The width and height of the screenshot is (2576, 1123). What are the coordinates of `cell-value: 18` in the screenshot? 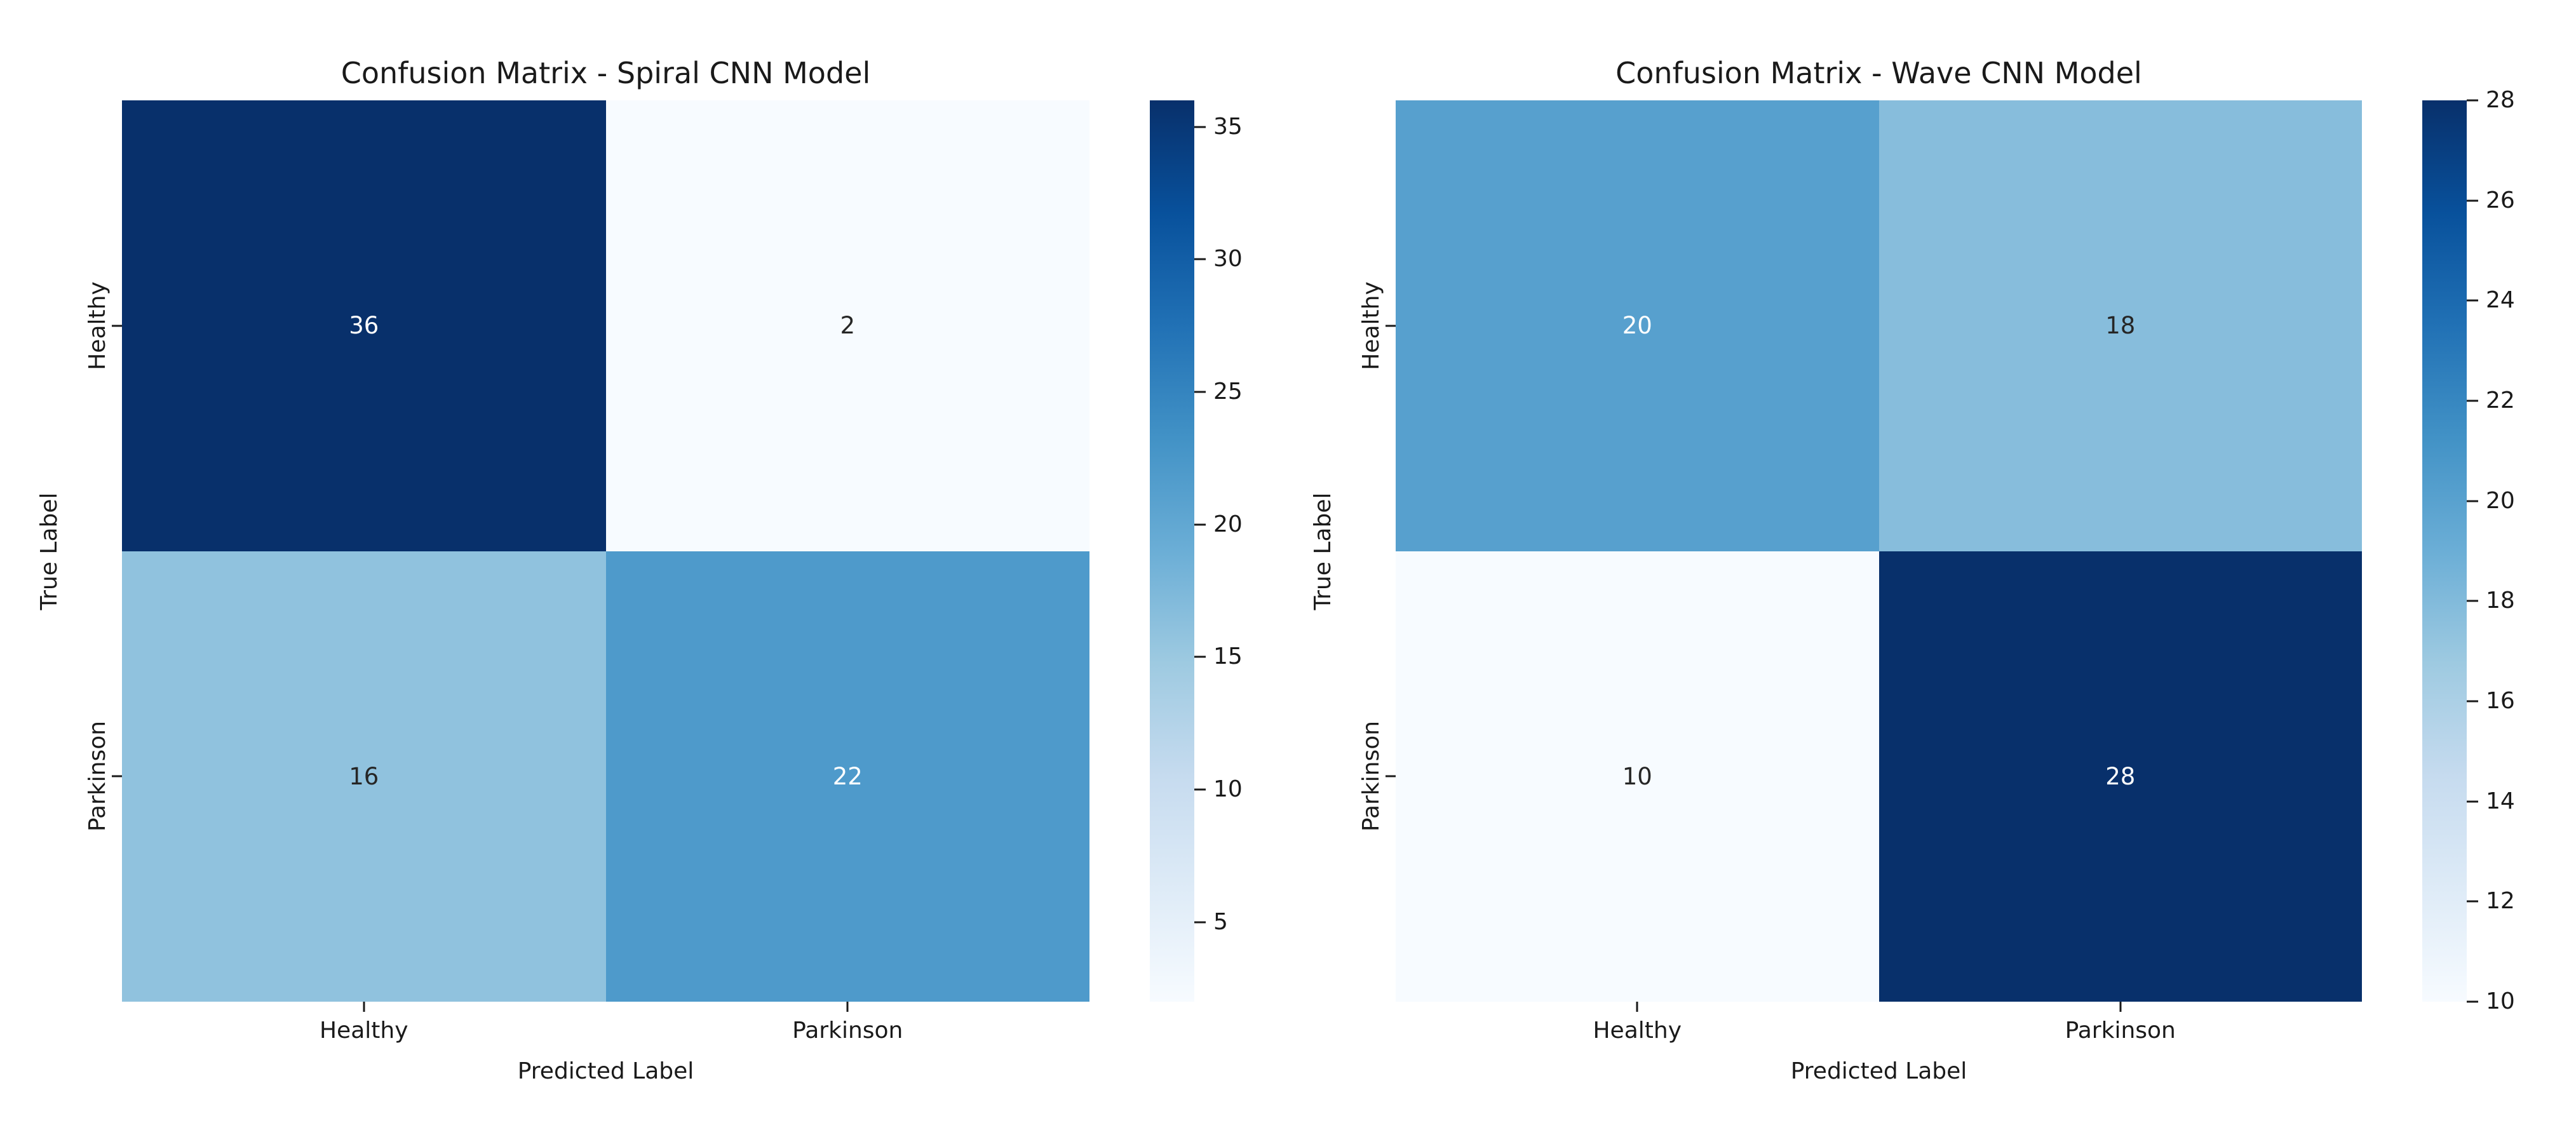 It's located at (2120, 326).